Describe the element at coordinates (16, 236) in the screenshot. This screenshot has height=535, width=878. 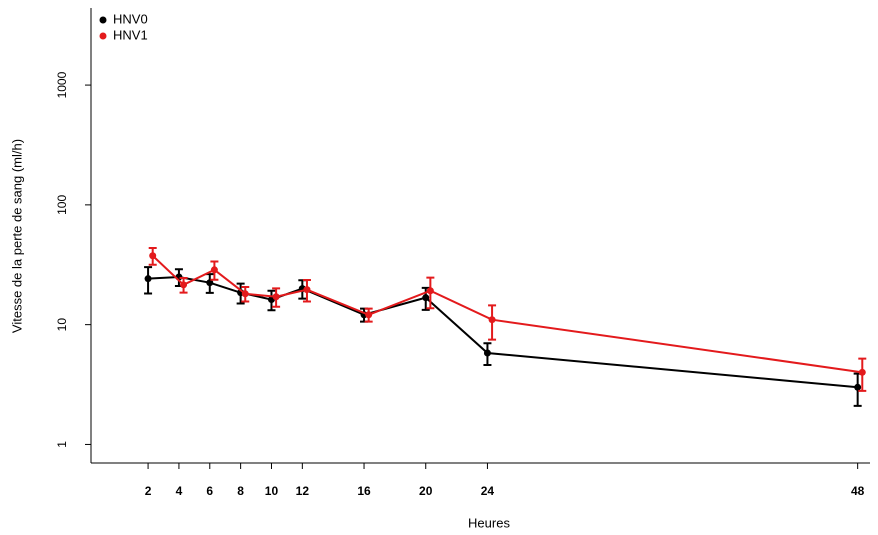
I see `y-axis-label: Vitesse de la perte de sang (ml/h)` at that location.